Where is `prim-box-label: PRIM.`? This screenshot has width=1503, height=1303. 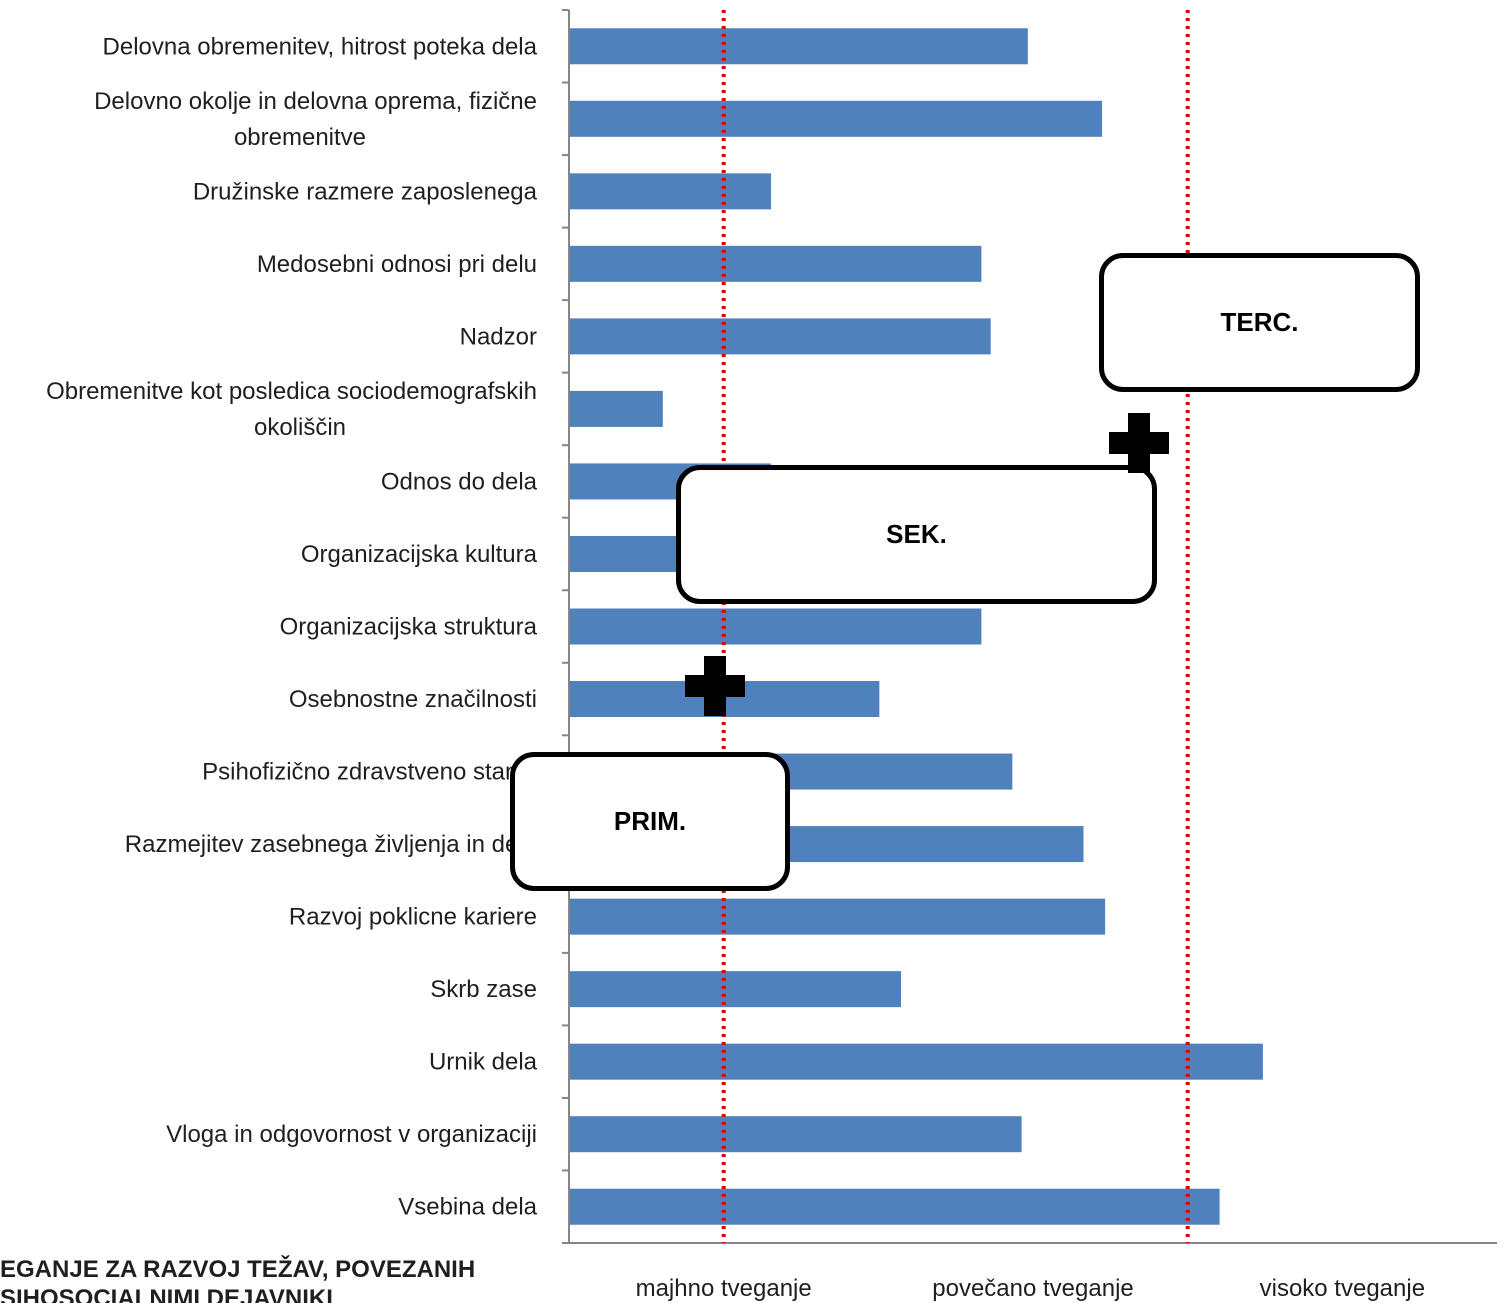
prim-box-label: PRIM. is located at coordinates (650, 821).